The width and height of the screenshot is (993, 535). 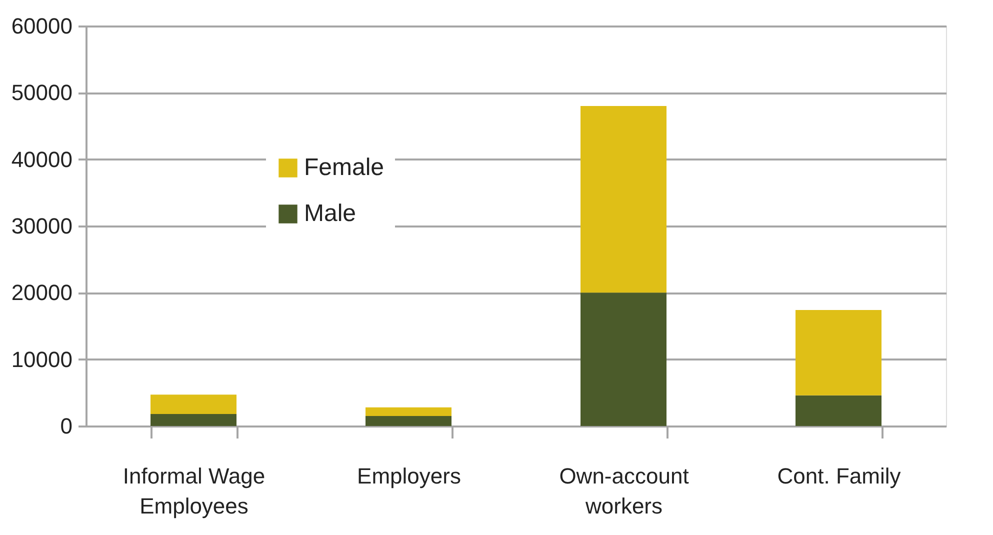 I want to click on y-tick-label: 50000, so click(x=41, y=93).